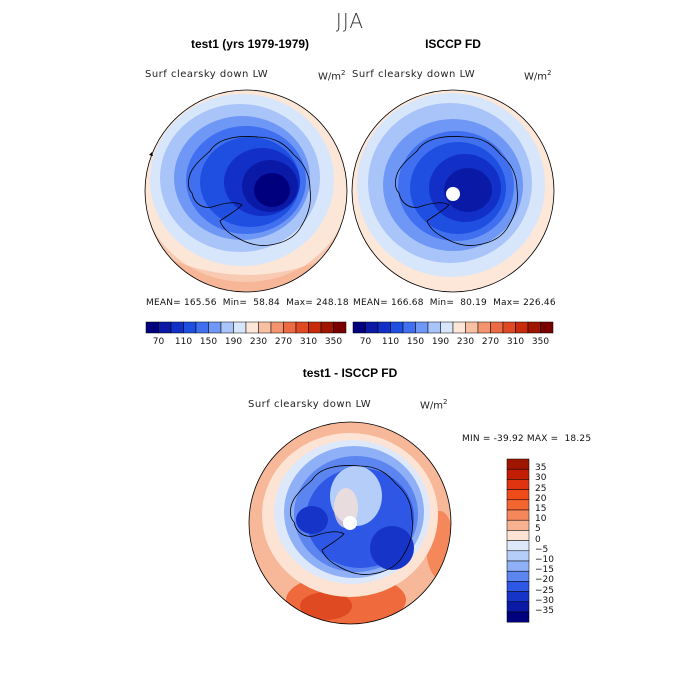  I want to click on left-panel-stats: MEAN= 165.56 Min= 58.84 Max= 248.18, so click(247, 303).